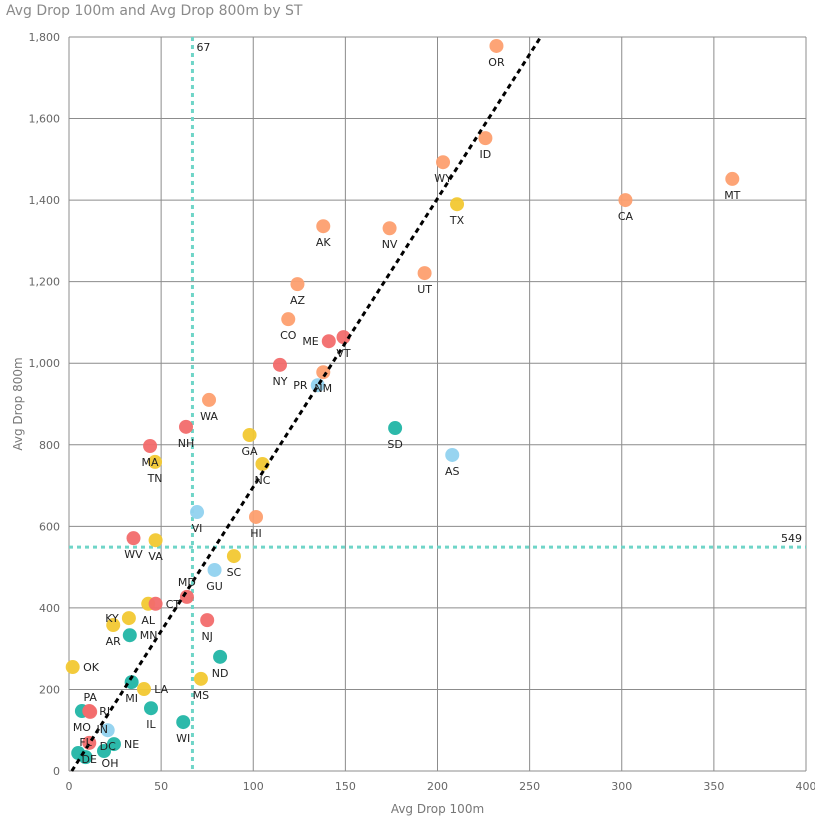 This screenshot has width=815, height=825. I want to click on data-label-nv: NV, so click(390, 244).